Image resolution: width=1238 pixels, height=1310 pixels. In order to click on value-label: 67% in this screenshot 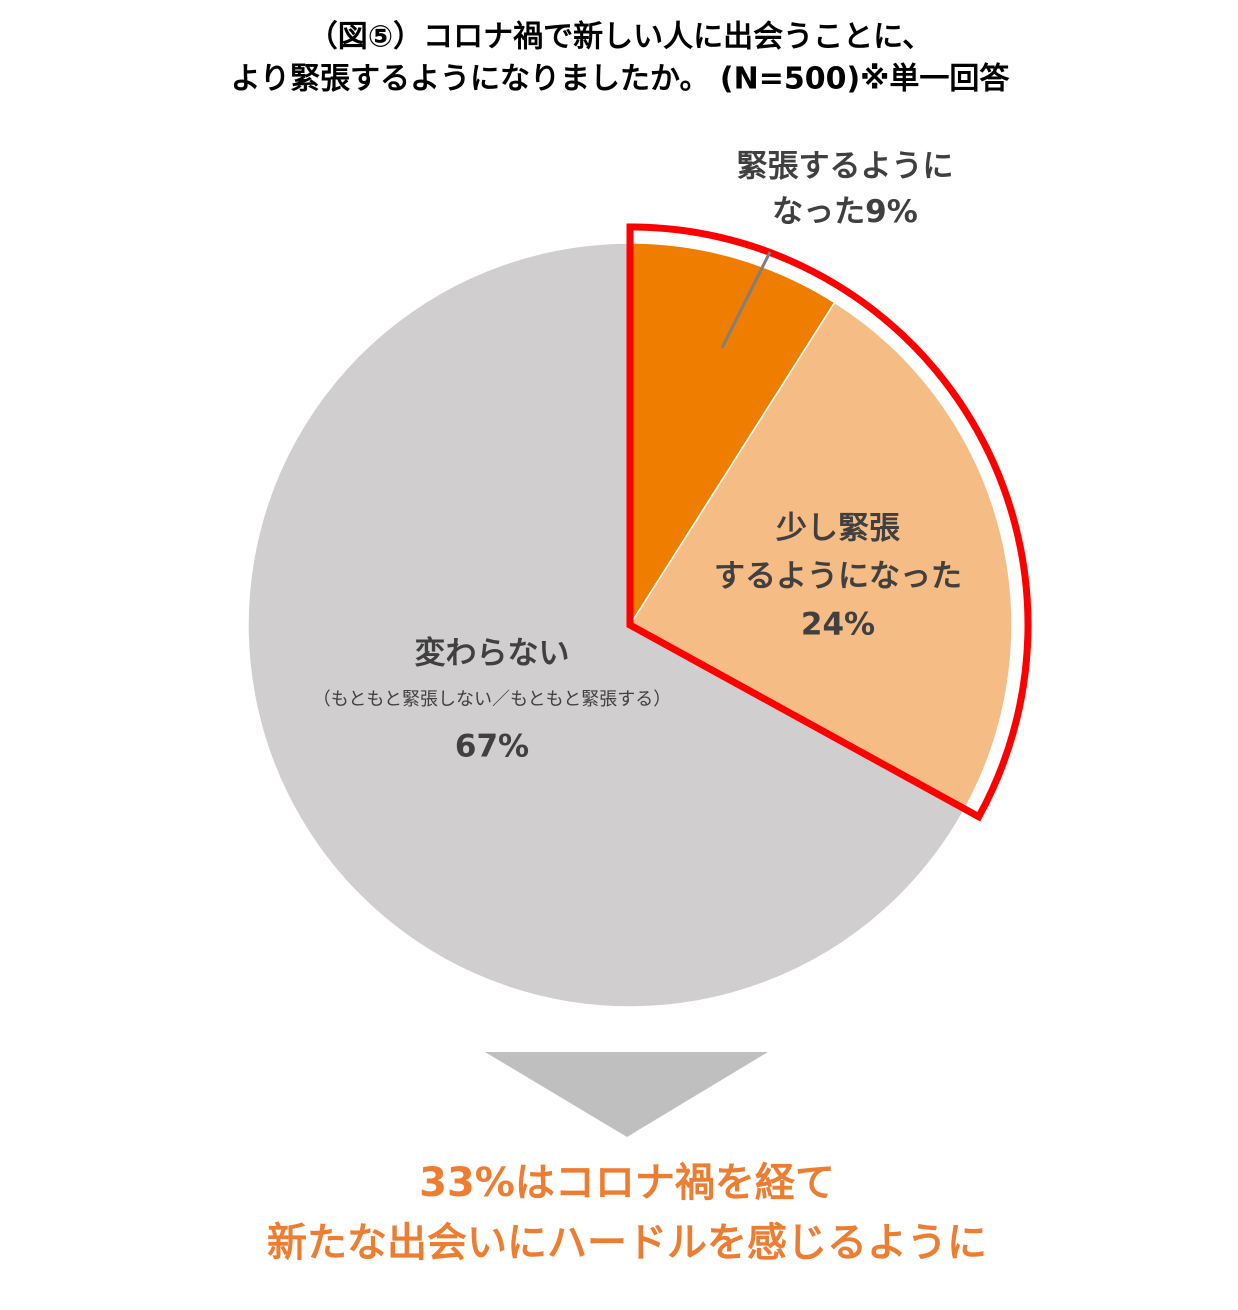, I will do `click(492, 747)`.